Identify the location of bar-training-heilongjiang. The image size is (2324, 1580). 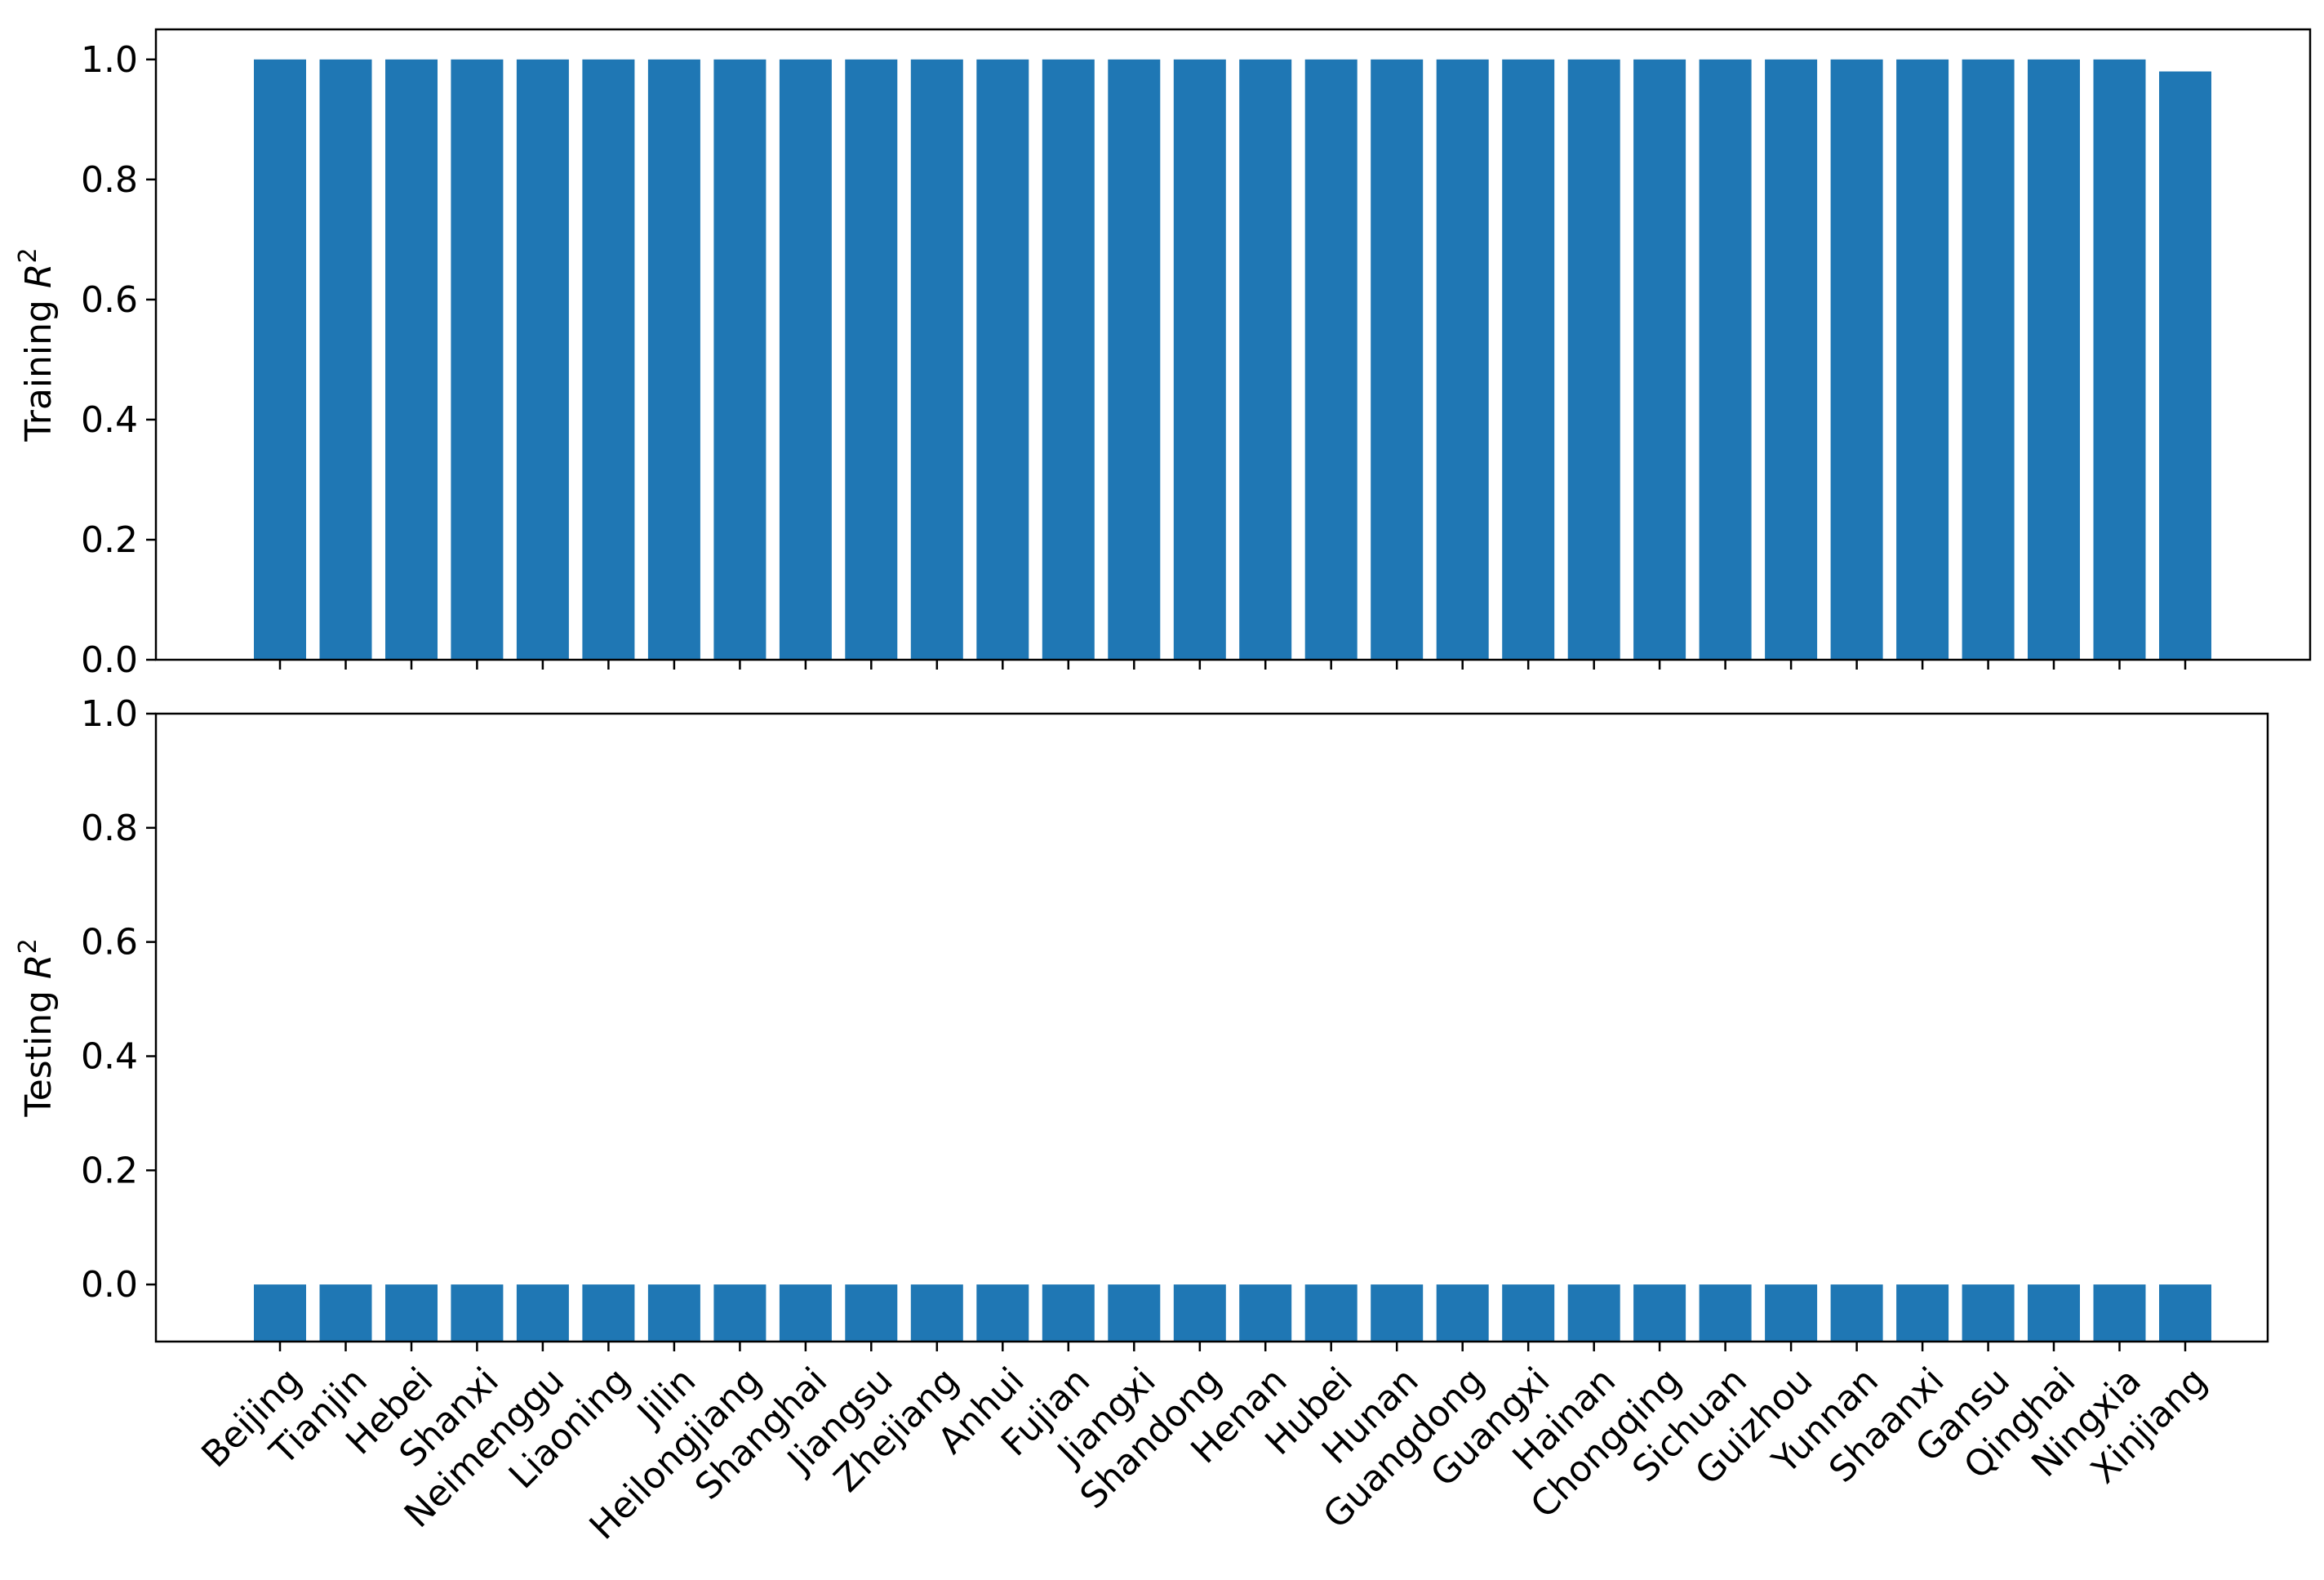
(740, 360).